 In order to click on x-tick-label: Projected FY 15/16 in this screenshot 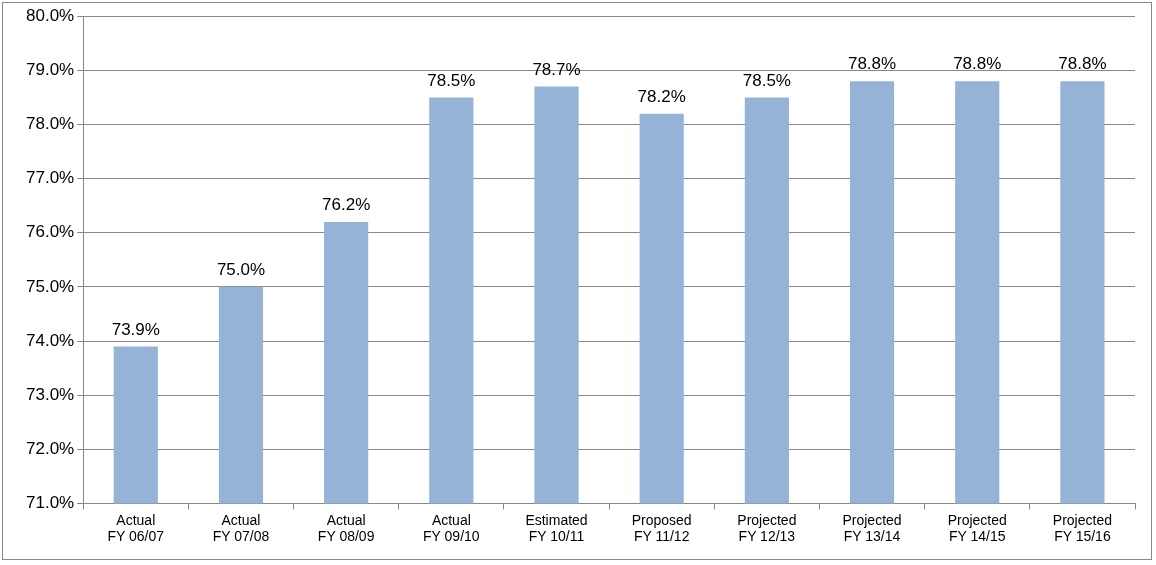, I will do `click(1082, 528)`.